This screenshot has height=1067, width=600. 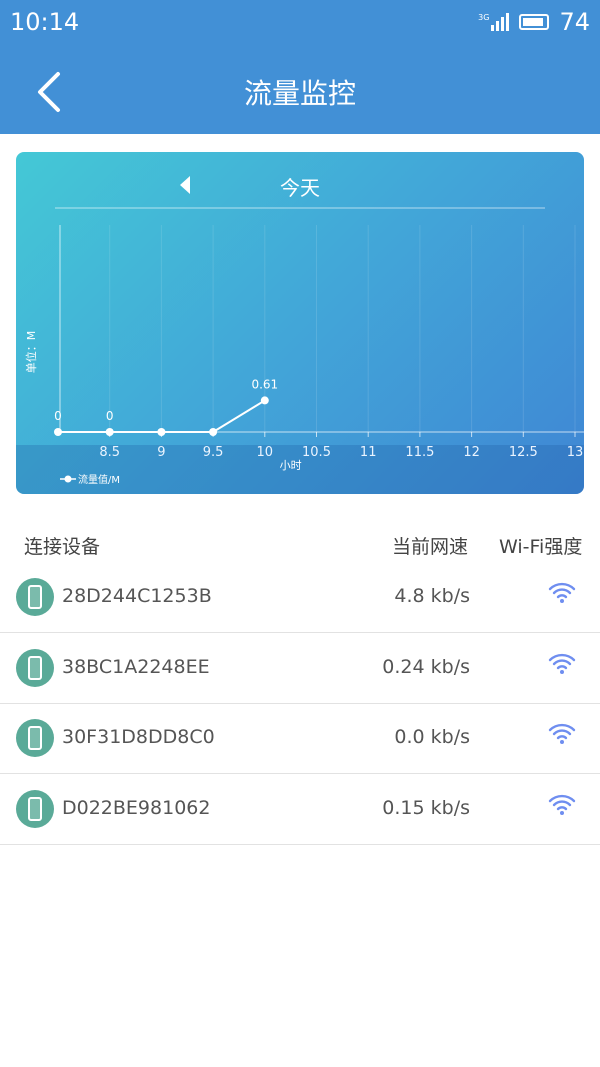 I want to click on battery-icon, so click(x=534, y=22).